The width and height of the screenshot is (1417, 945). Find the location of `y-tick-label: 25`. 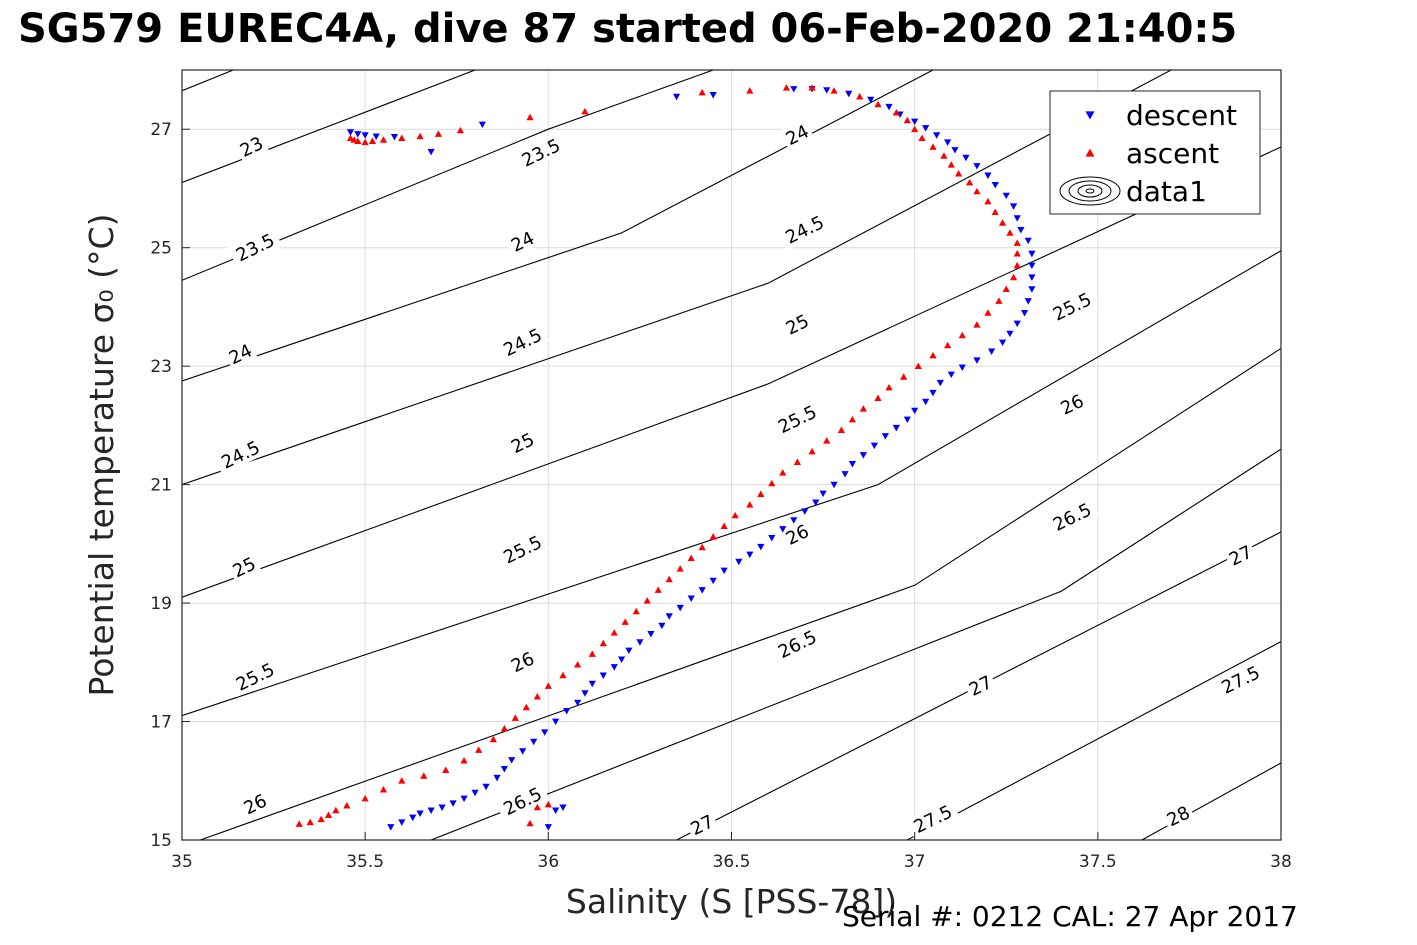

y-tick-label: 25 is located at coordinates (161, 249).